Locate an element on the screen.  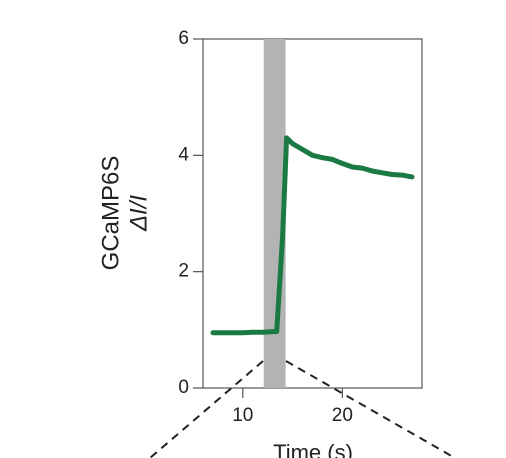
x-axis-label: Time (s) is located at coordinates (313, 449).